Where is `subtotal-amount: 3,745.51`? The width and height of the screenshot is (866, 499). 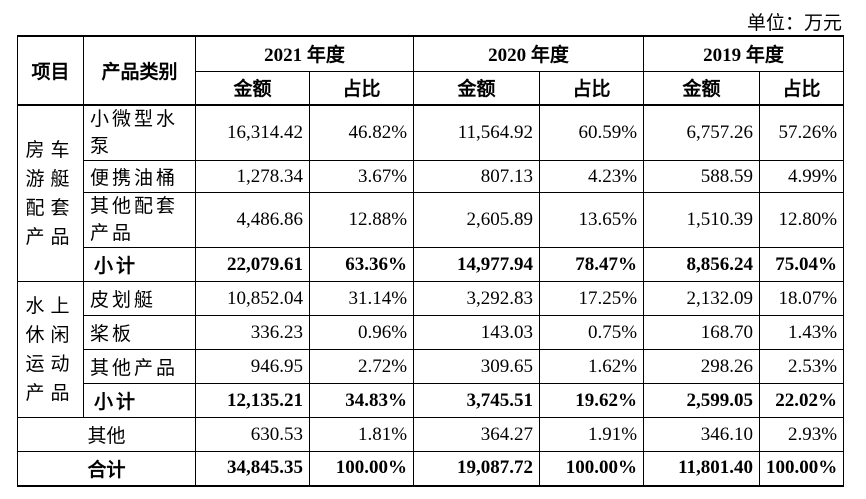
subtotal-amount: 3,745.51 is located at coordinates (477, 400).